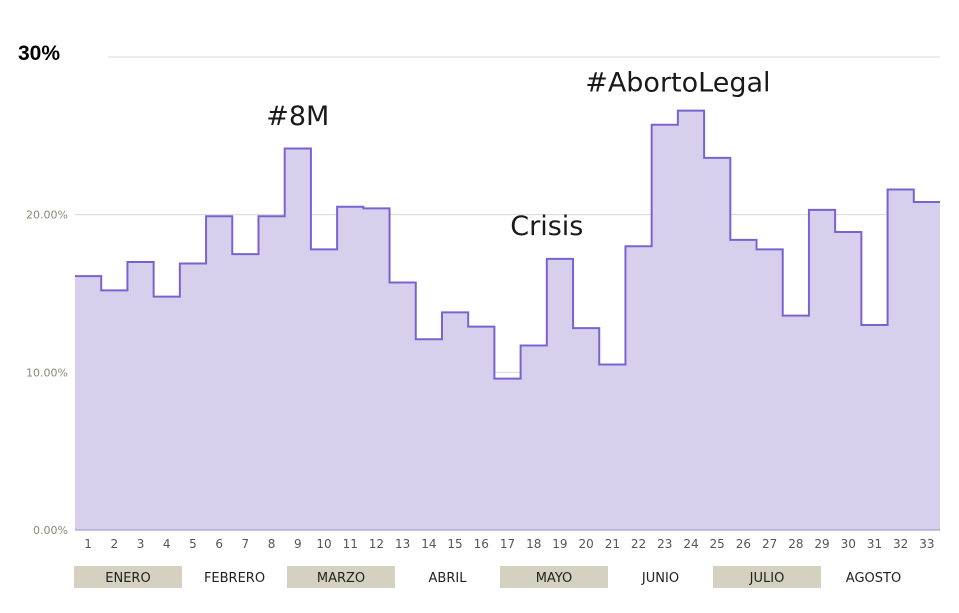 The image size is (959, 613). Describe the element at coordinates (50, 530) in the screenshot. I see `y-tick-label: 0.00%` at that location.